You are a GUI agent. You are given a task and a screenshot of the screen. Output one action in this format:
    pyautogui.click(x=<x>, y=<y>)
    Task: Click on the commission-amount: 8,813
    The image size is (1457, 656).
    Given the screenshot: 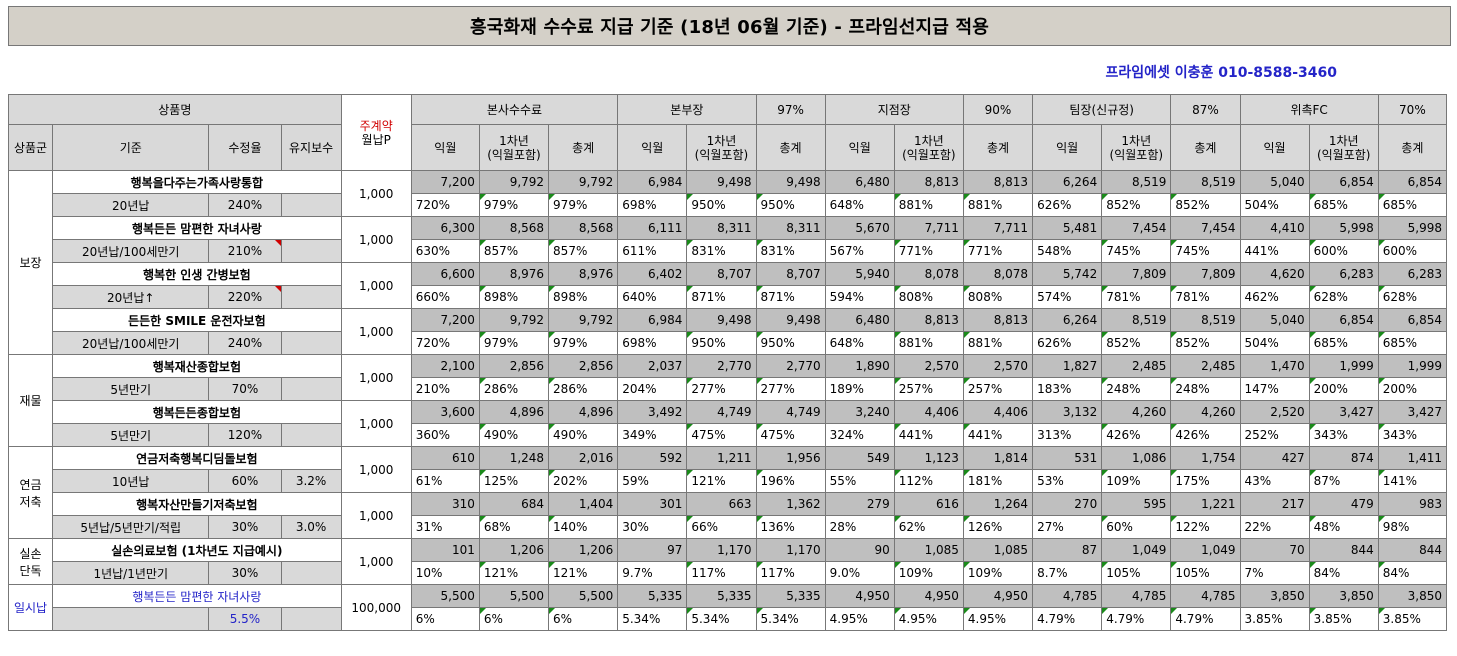 What is the action you would take?
    pyautogui.click(x=998, y=320)
    